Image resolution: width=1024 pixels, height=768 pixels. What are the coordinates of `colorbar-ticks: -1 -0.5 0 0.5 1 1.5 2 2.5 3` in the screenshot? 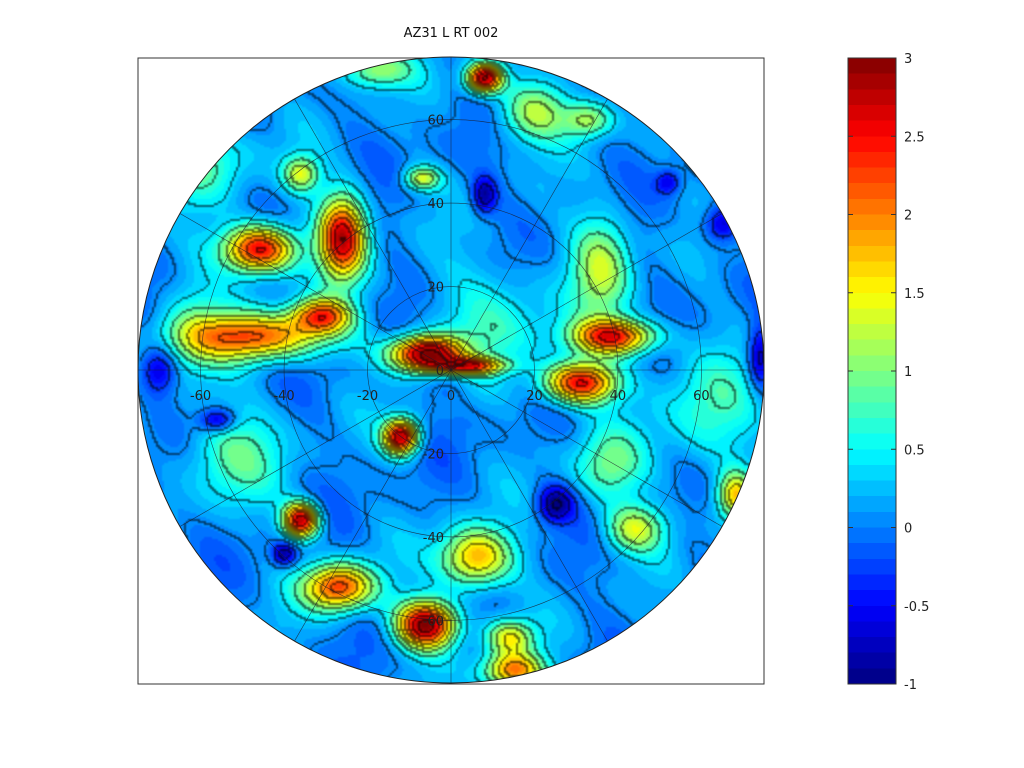 It's located at (888, 372).